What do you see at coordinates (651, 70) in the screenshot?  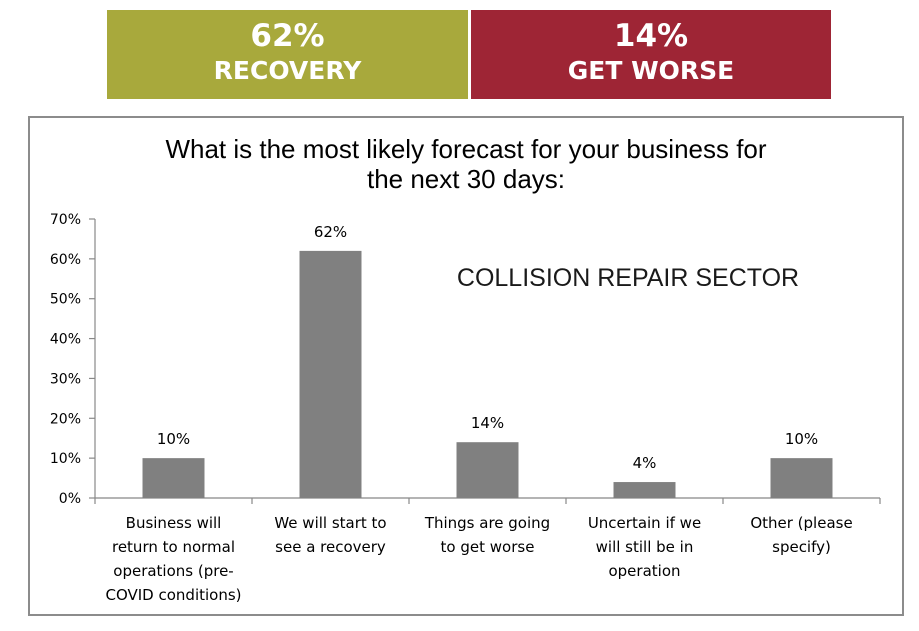 I see `get-worse-label: GET WORSE` at bounding box center [651, 70].